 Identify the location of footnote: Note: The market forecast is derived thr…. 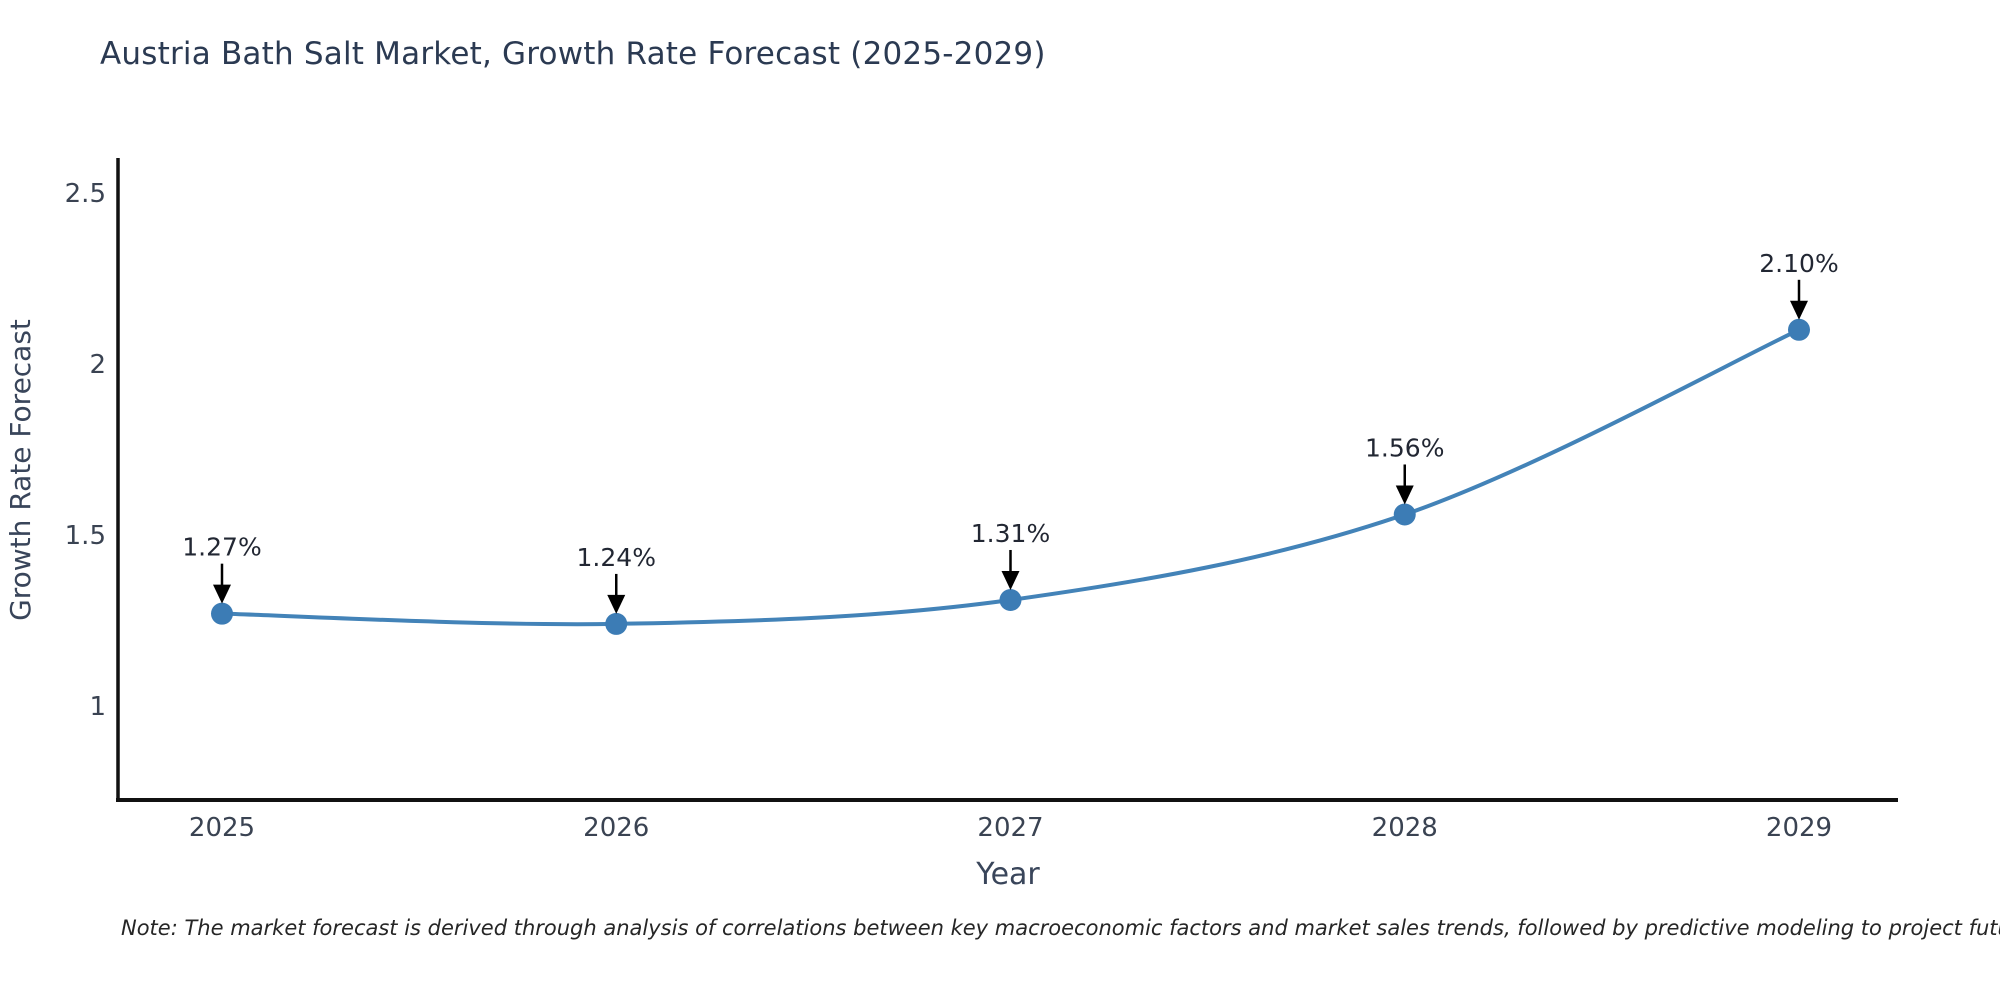
(1060, 928).